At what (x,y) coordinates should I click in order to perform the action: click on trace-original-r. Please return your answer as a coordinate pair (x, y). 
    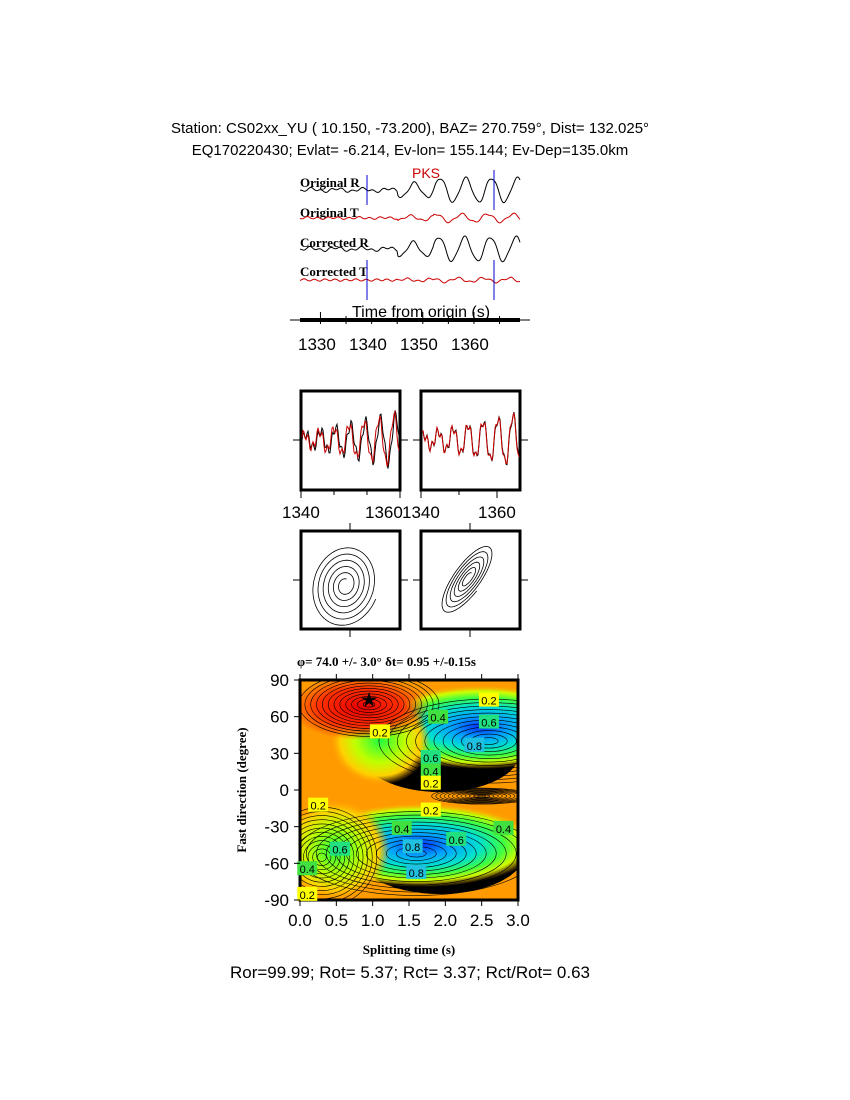
    Looking at the image, I should click on (410, 190).